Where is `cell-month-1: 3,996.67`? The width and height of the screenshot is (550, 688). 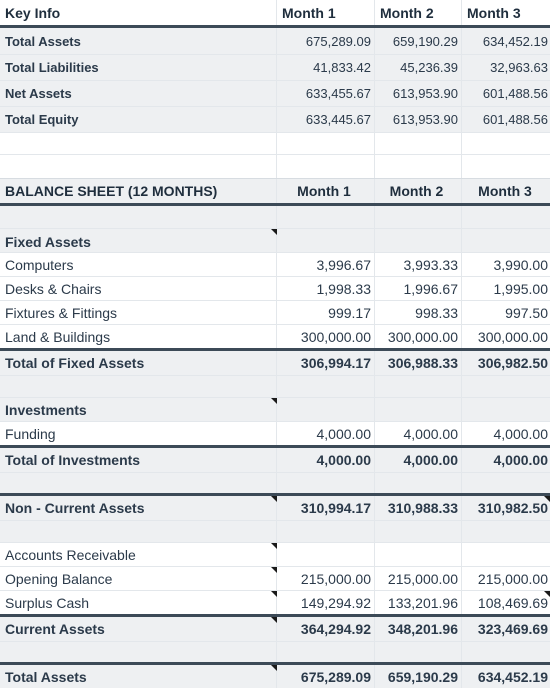
cell-month-1: 3,996.67 is located at coordinates (326, 264).